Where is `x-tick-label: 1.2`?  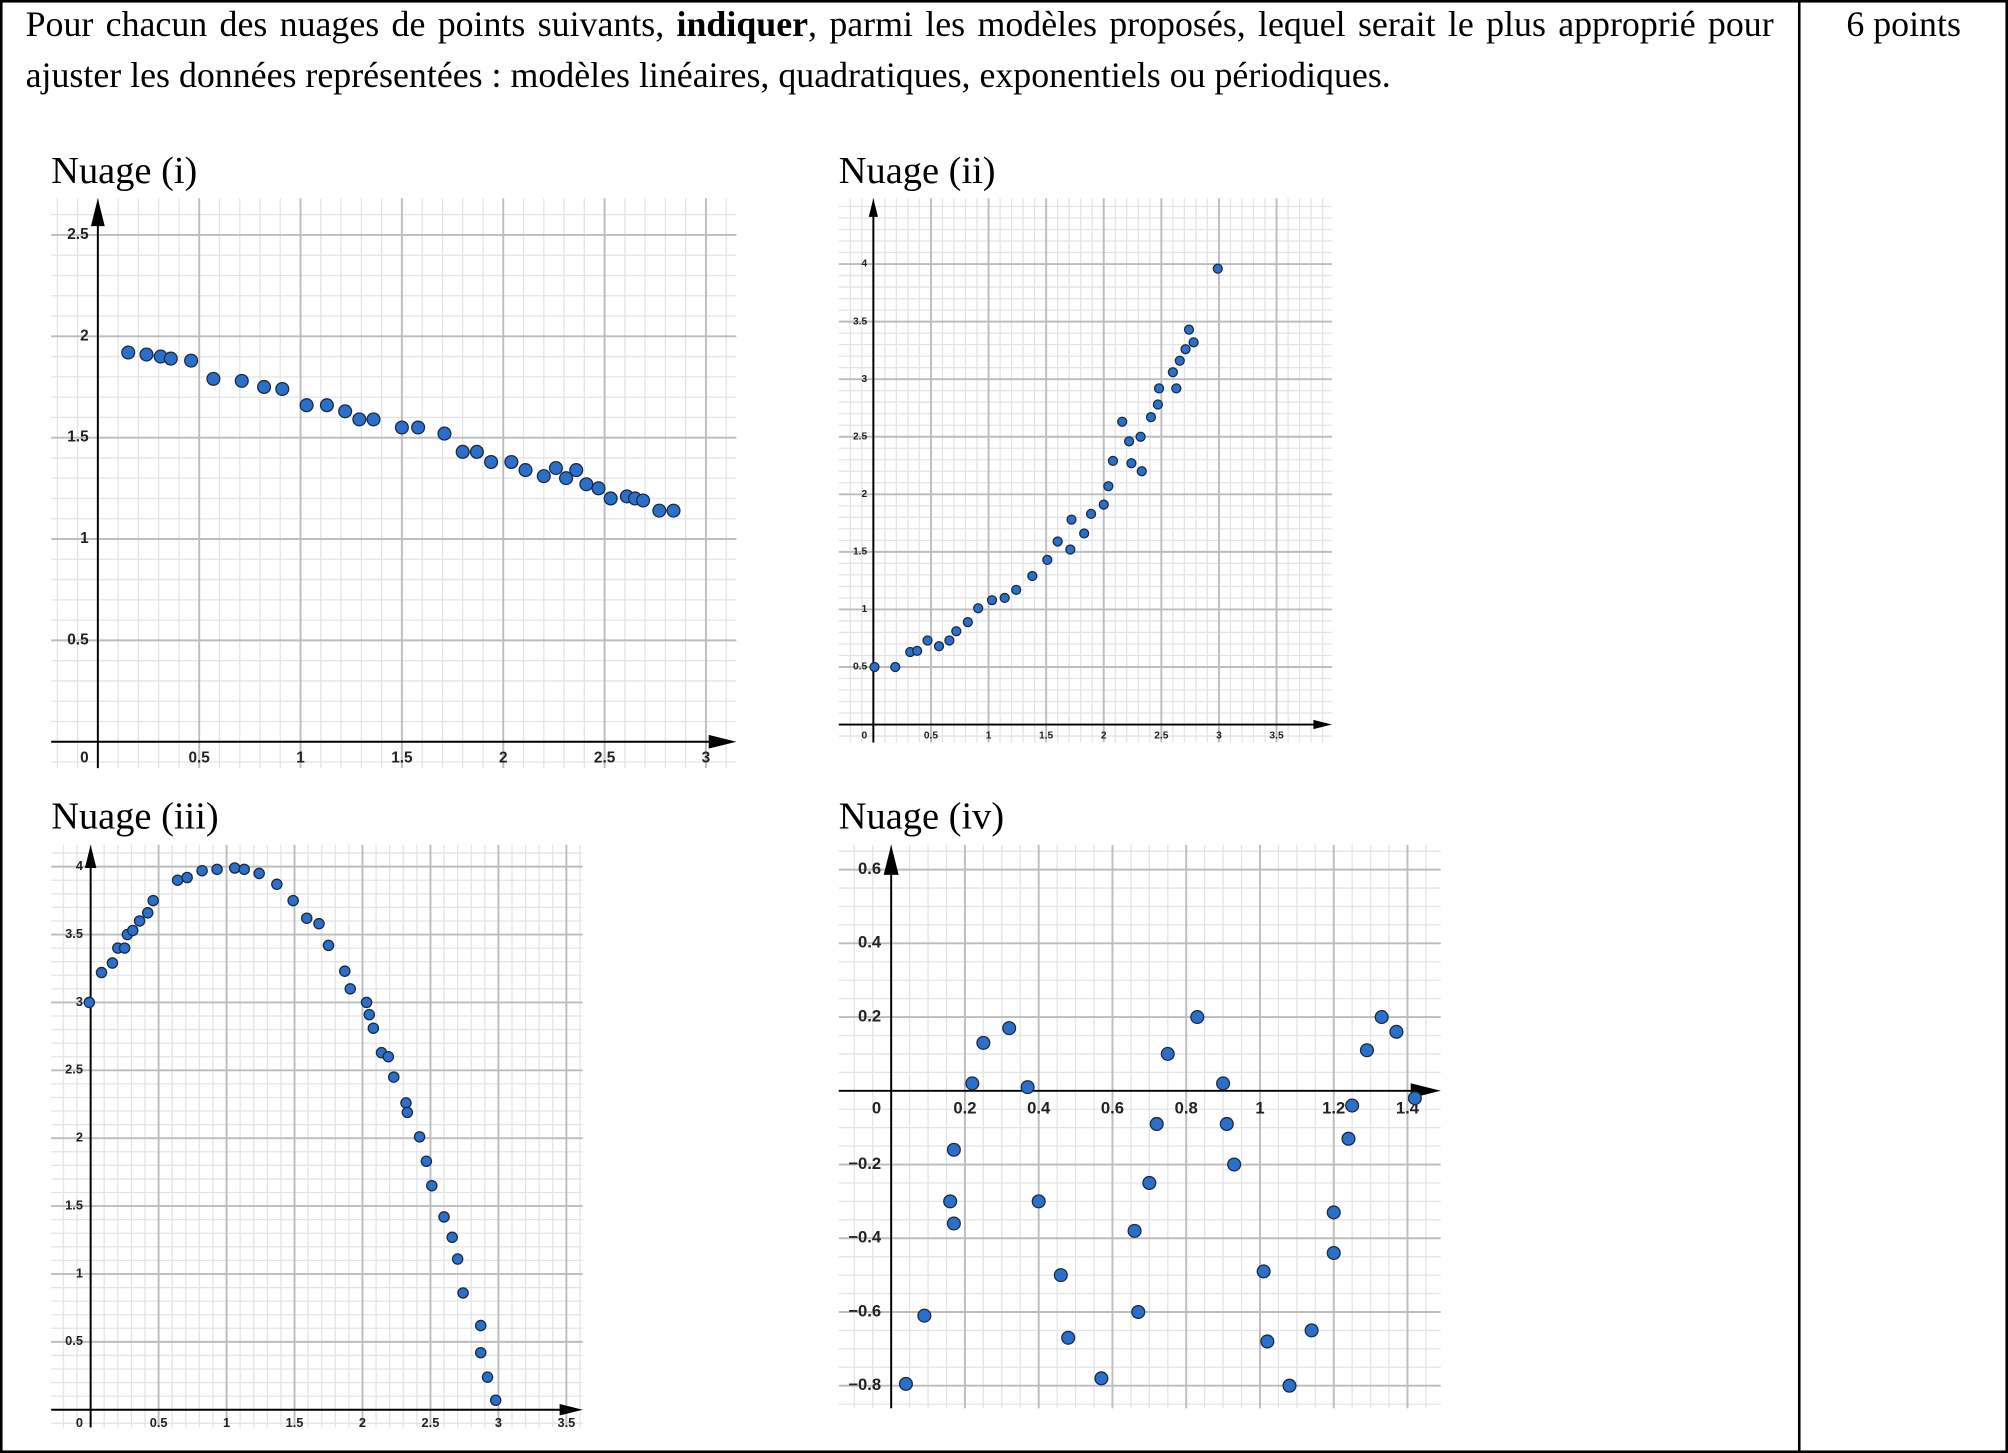 x-tick-label: 1.2 is located at coordinates (1333, 1107).